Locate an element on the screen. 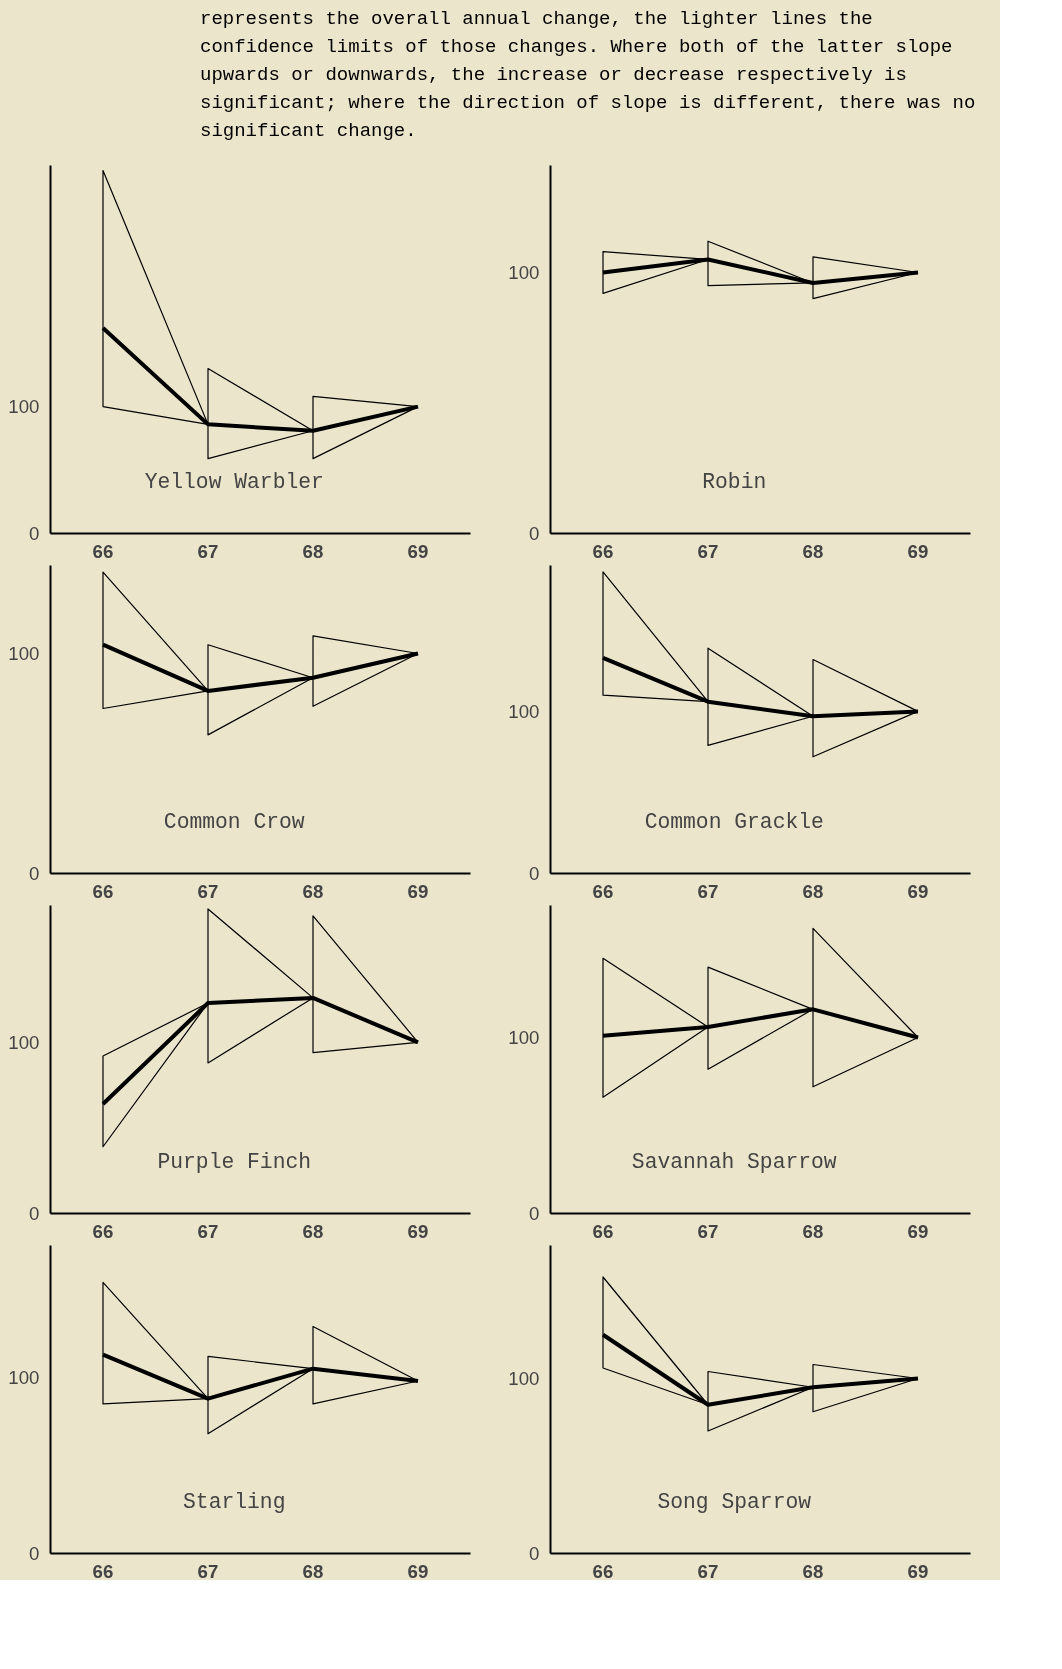 The image size is (1062, 1669). text: Savannah Sparrow is located at coordinates (734, 1161).